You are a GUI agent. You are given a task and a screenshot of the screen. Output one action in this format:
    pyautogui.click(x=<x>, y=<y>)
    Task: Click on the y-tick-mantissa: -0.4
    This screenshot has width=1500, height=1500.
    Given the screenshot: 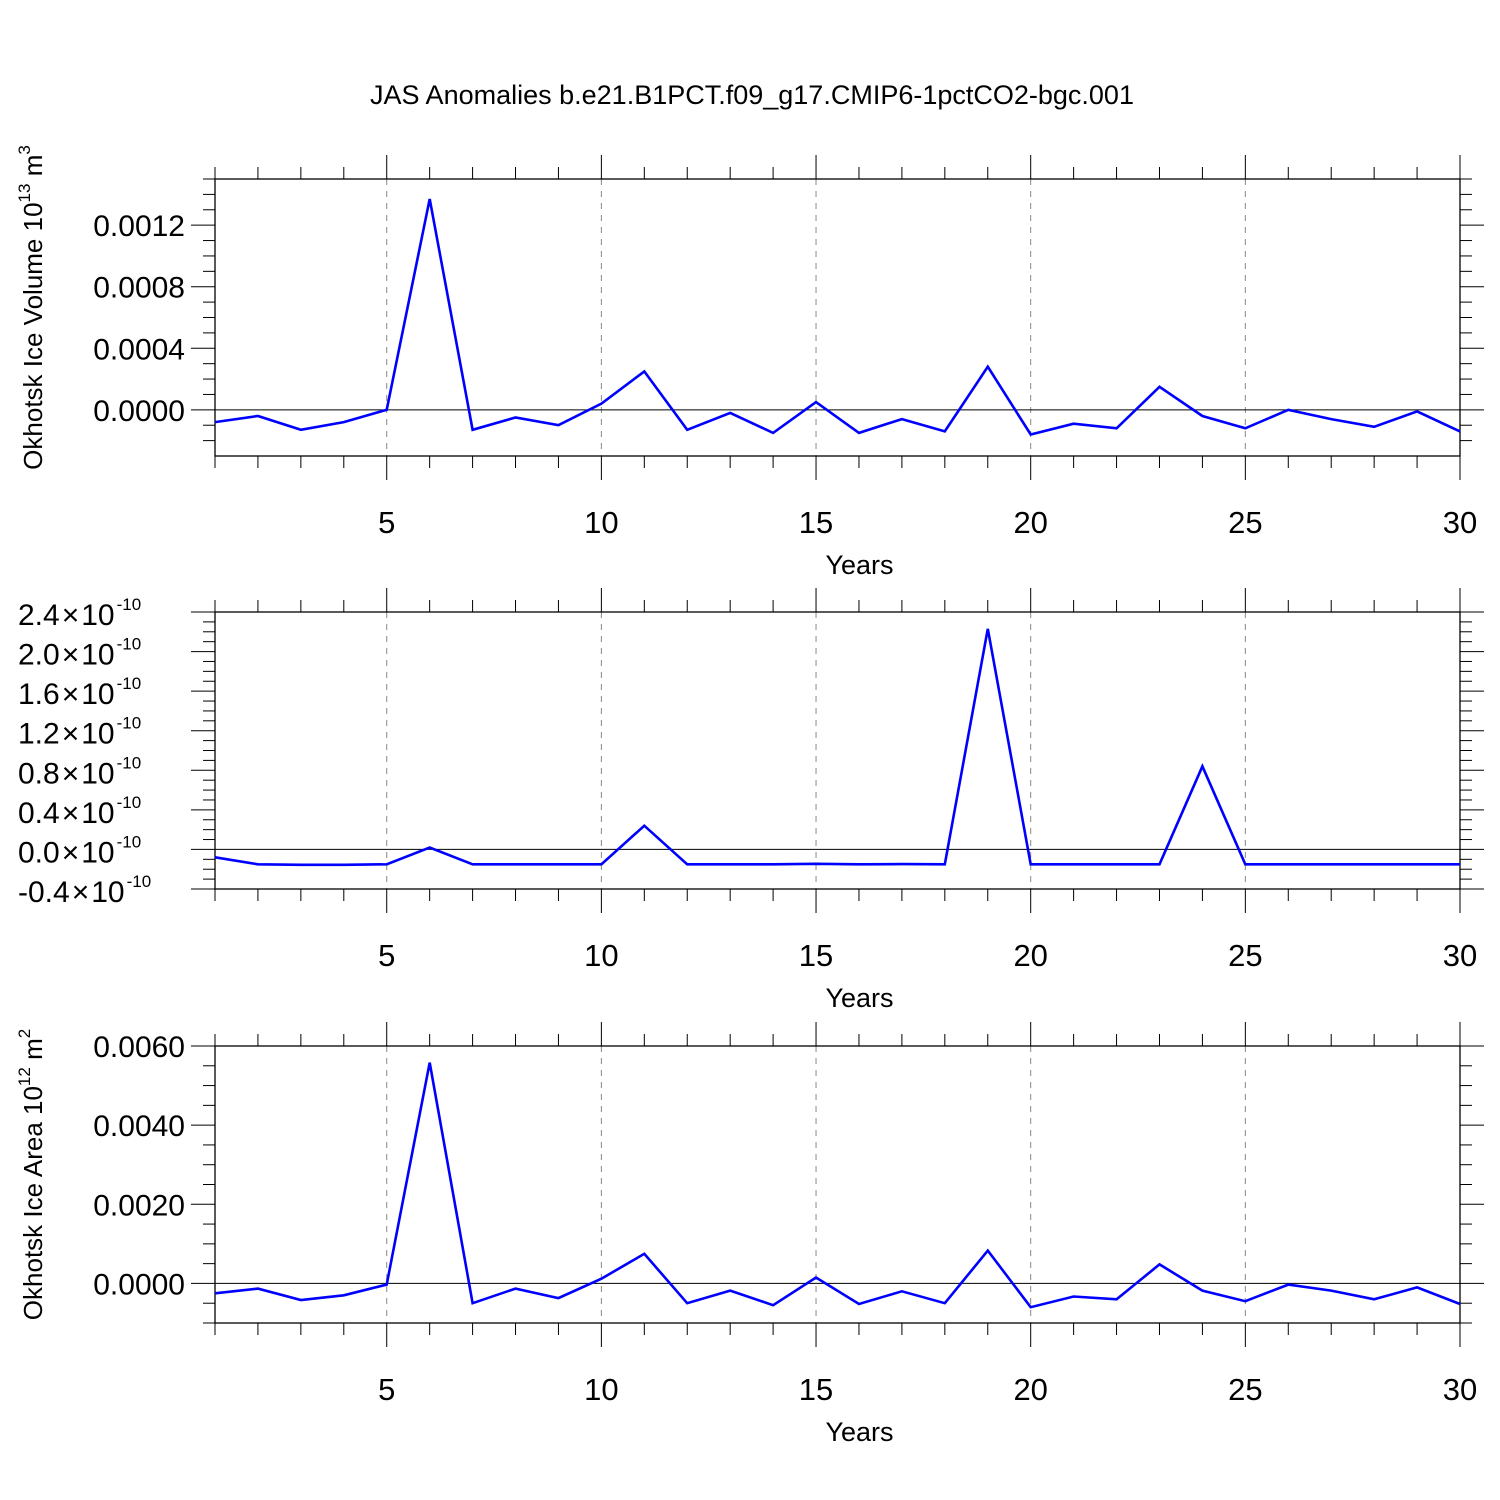 What is the action you would take?
    pyautogui.click(x=44, y=892)
    